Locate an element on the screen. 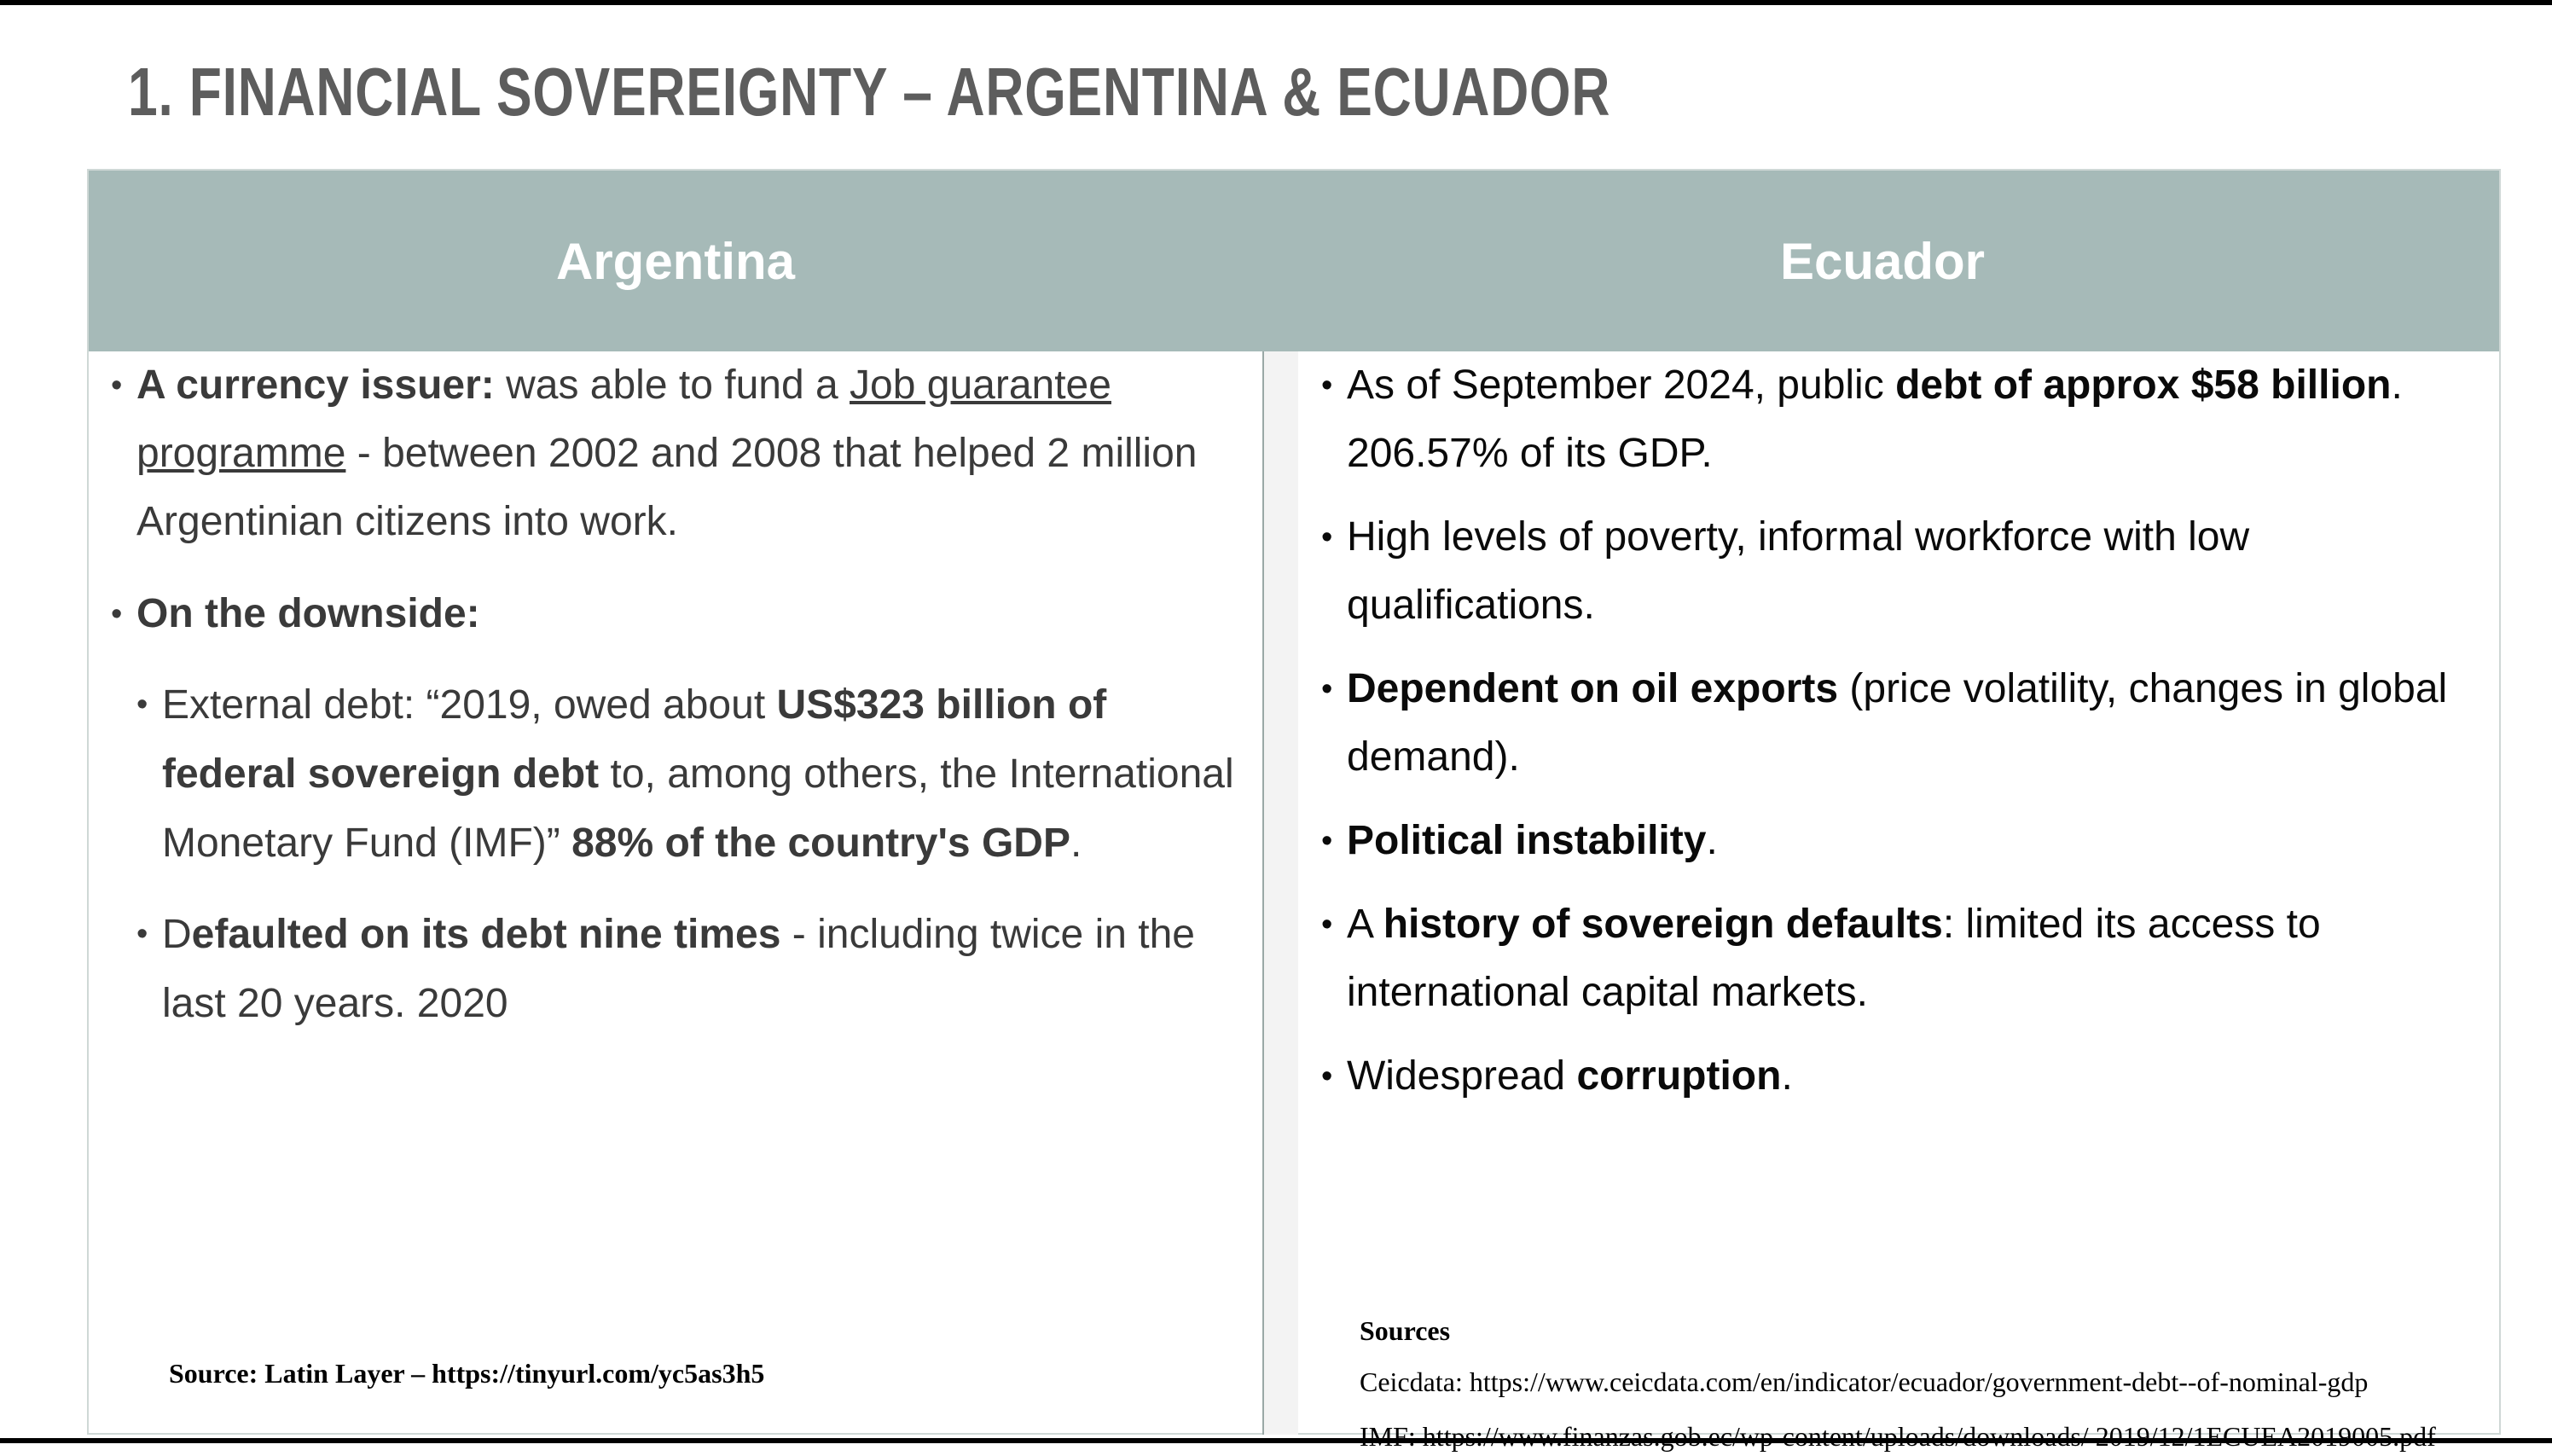 This screenshot has height=1456, width=2552. header-argentina: Argentina is located at coordinates (675, 261).